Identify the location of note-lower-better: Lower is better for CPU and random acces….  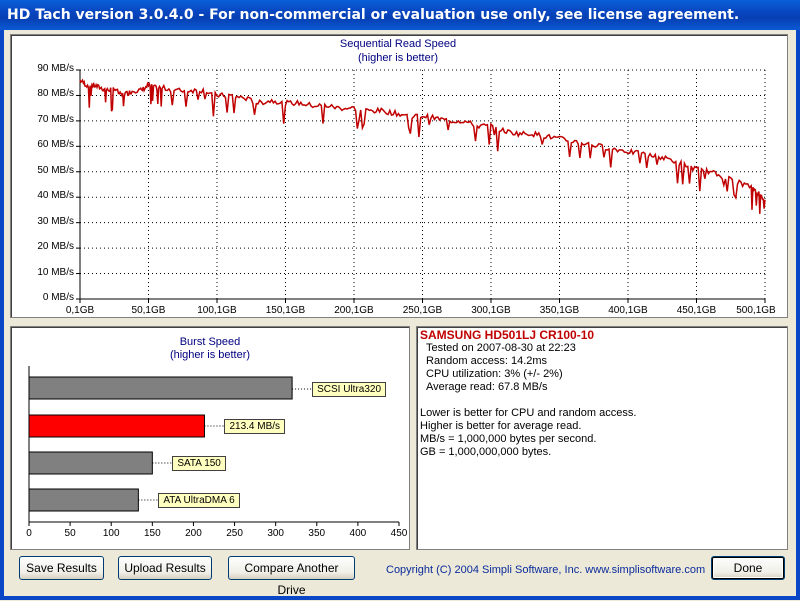
(528, 413).